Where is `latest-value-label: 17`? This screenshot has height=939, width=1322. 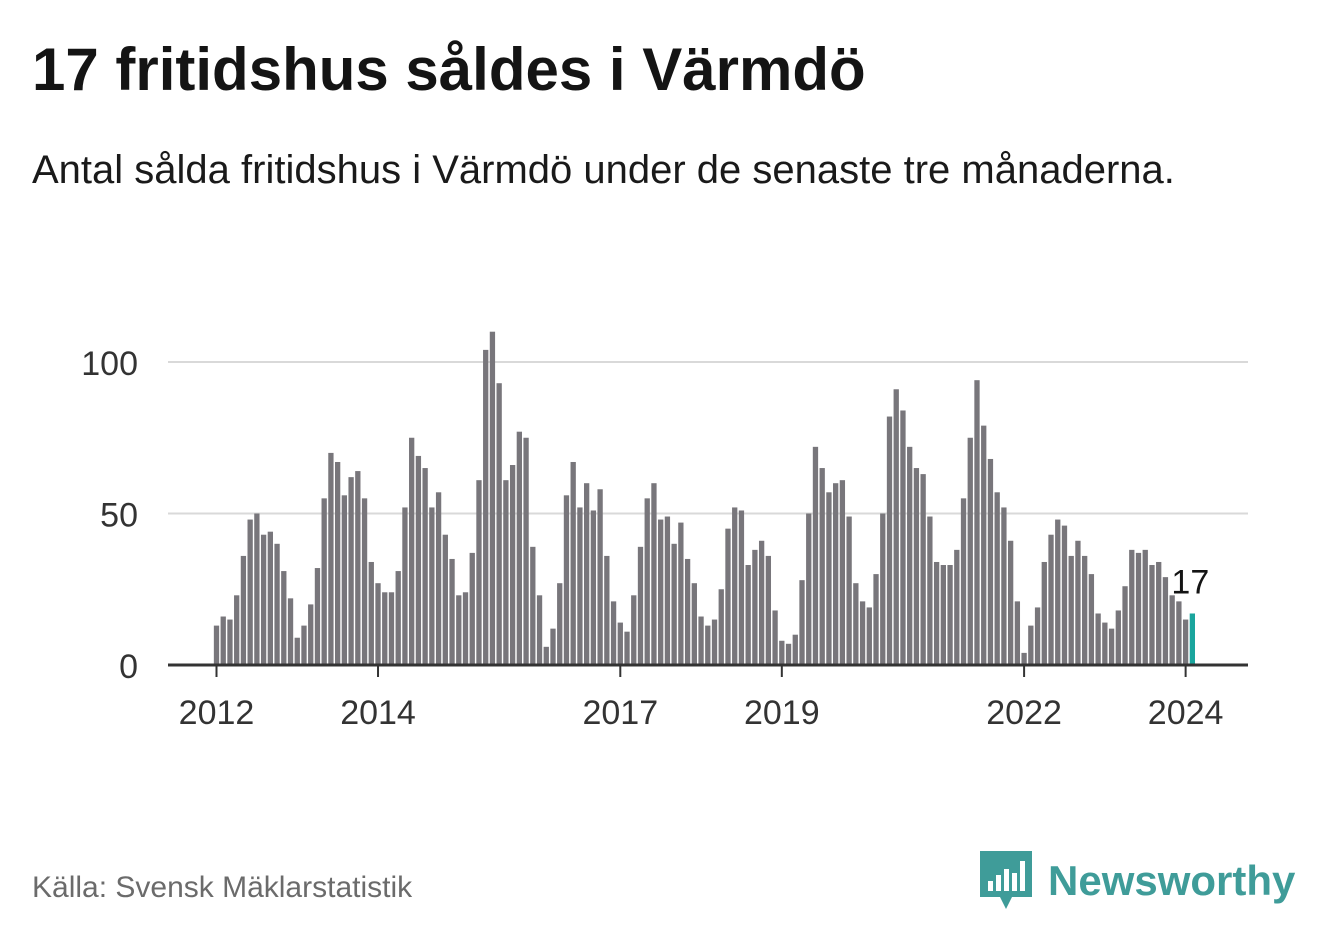 latest-value-label: 17 is located at coordinates (1190, 582).